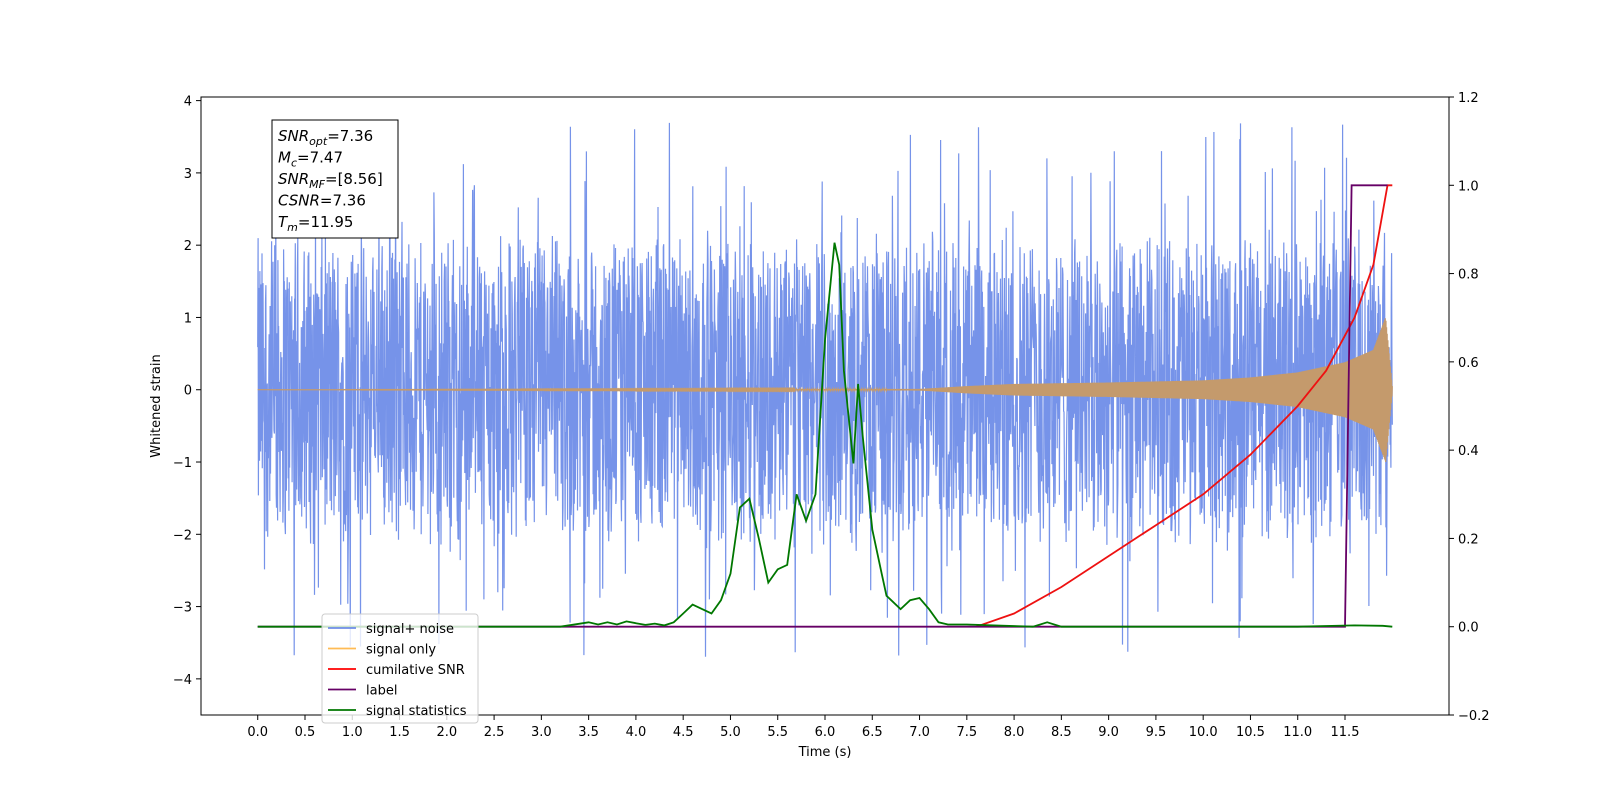 This screenshot has width=1600, height=800. I want to click on x-tick-label: 8.0, so click(1014, 732).